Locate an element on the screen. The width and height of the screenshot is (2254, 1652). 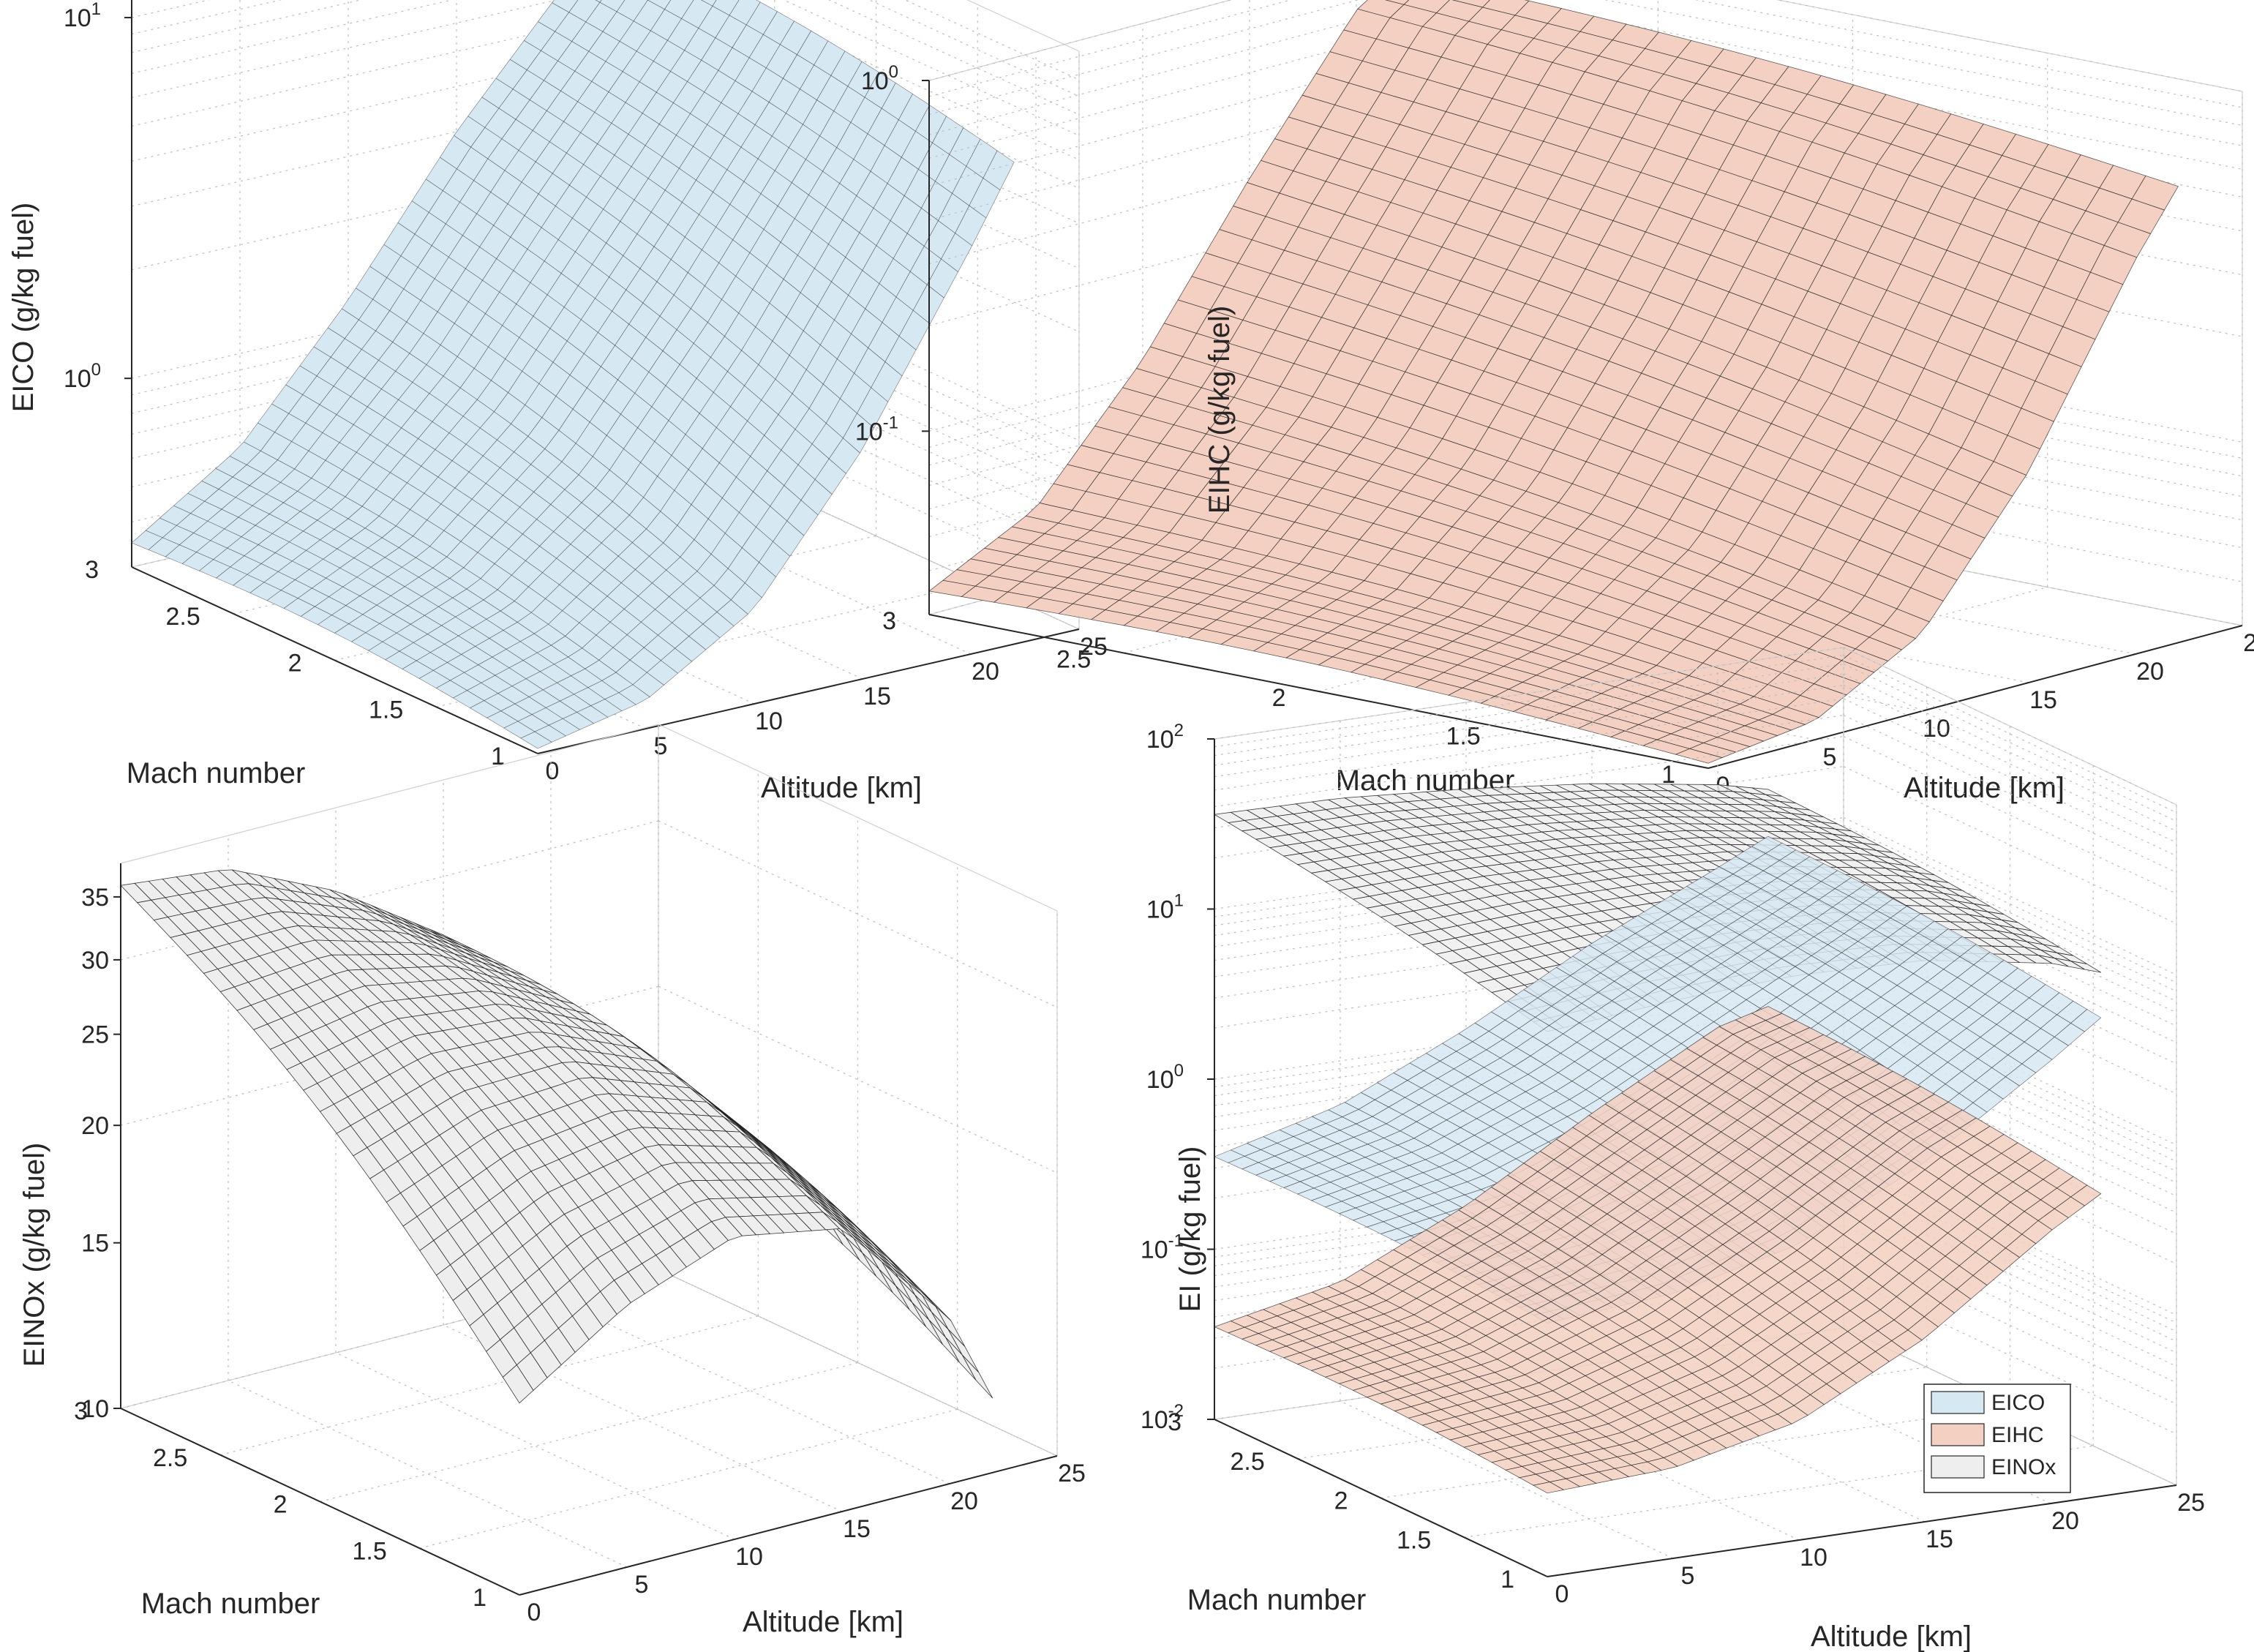
eihc-mach-tick: 1.5 is located at coordinates (1463, 737).